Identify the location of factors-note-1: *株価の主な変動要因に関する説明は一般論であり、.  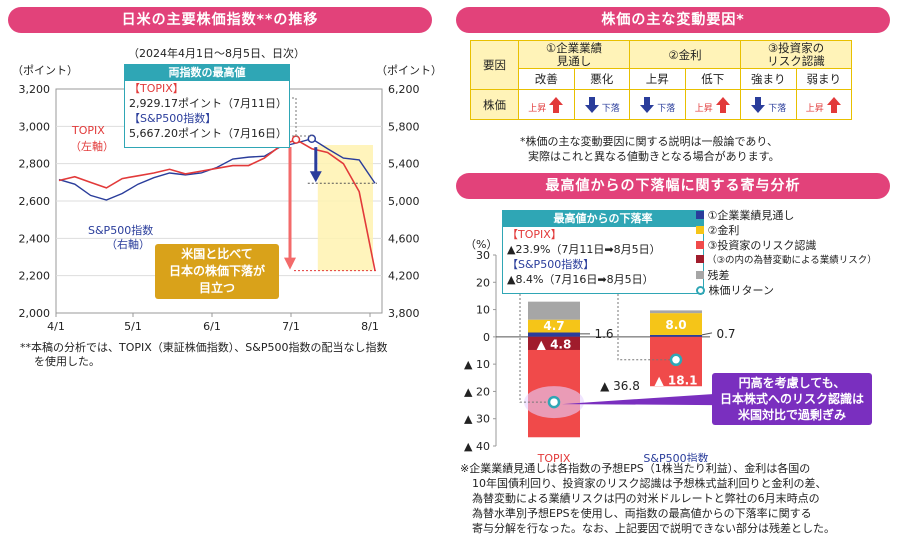
(649, 141).